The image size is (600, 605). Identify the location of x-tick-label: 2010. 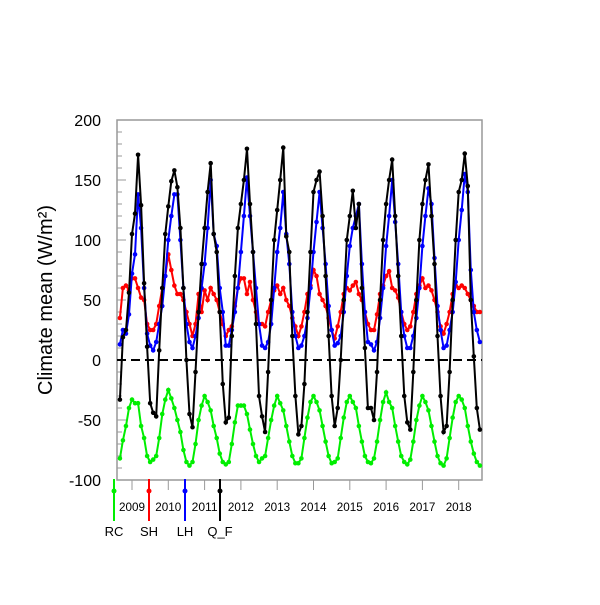
(168, 507).